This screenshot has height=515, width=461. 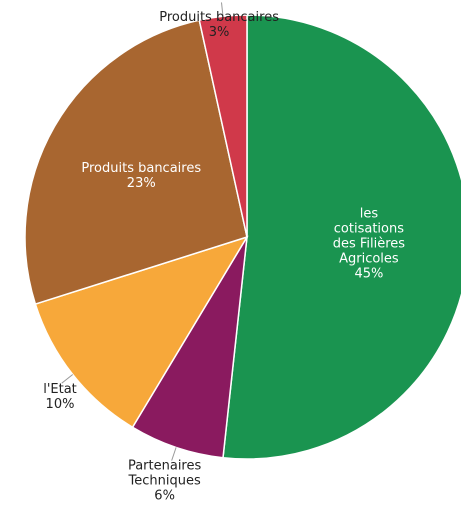 What do you see at coordinates (369, 274) in the screenshot?
I see `value-label: 45%` at bounding box center [369, 274].